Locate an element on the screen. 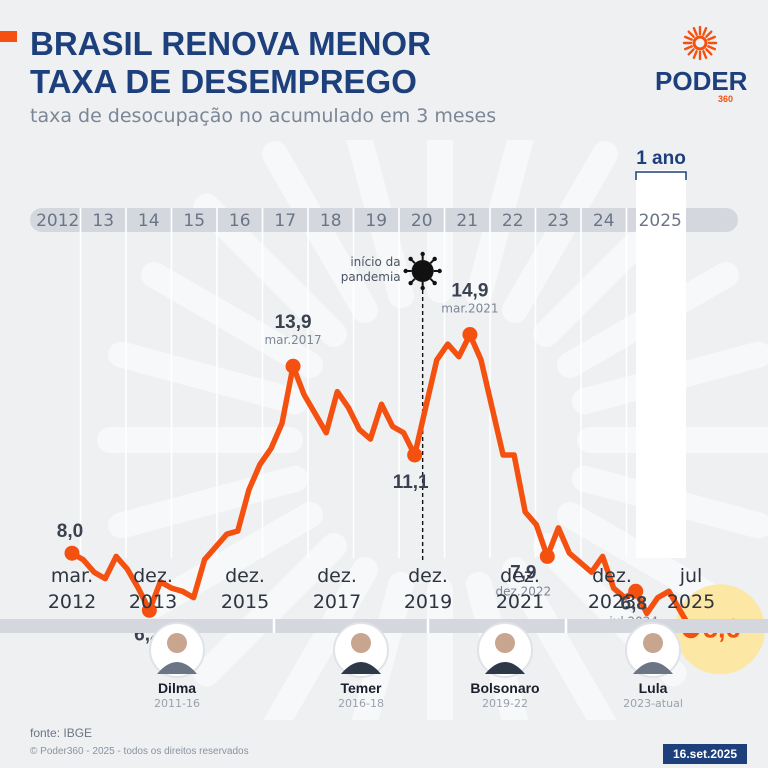 The height and width of the screenshot is (768, 768). president-name: Temer is located at coordinates (362, 688).